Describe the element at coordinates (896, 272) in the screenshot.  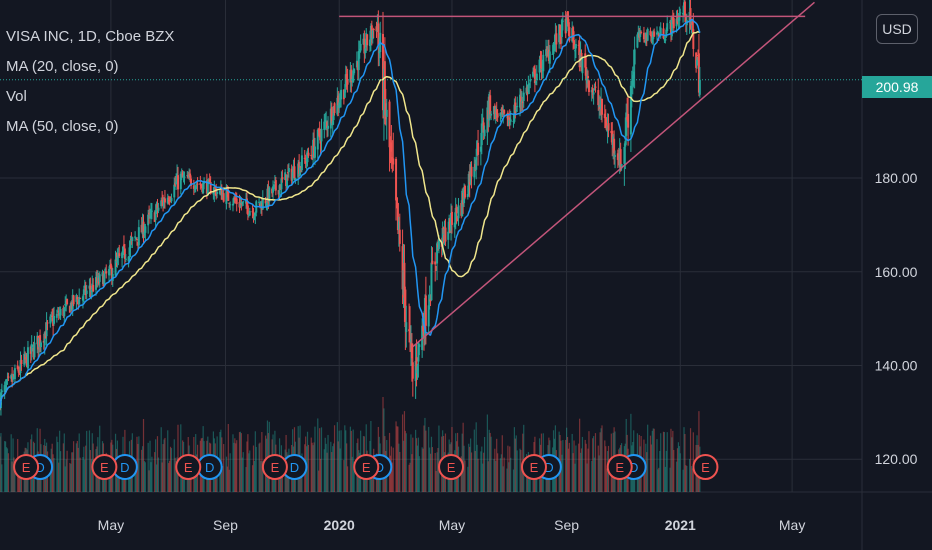
I see `price-tick-label: 160.00` at that location.